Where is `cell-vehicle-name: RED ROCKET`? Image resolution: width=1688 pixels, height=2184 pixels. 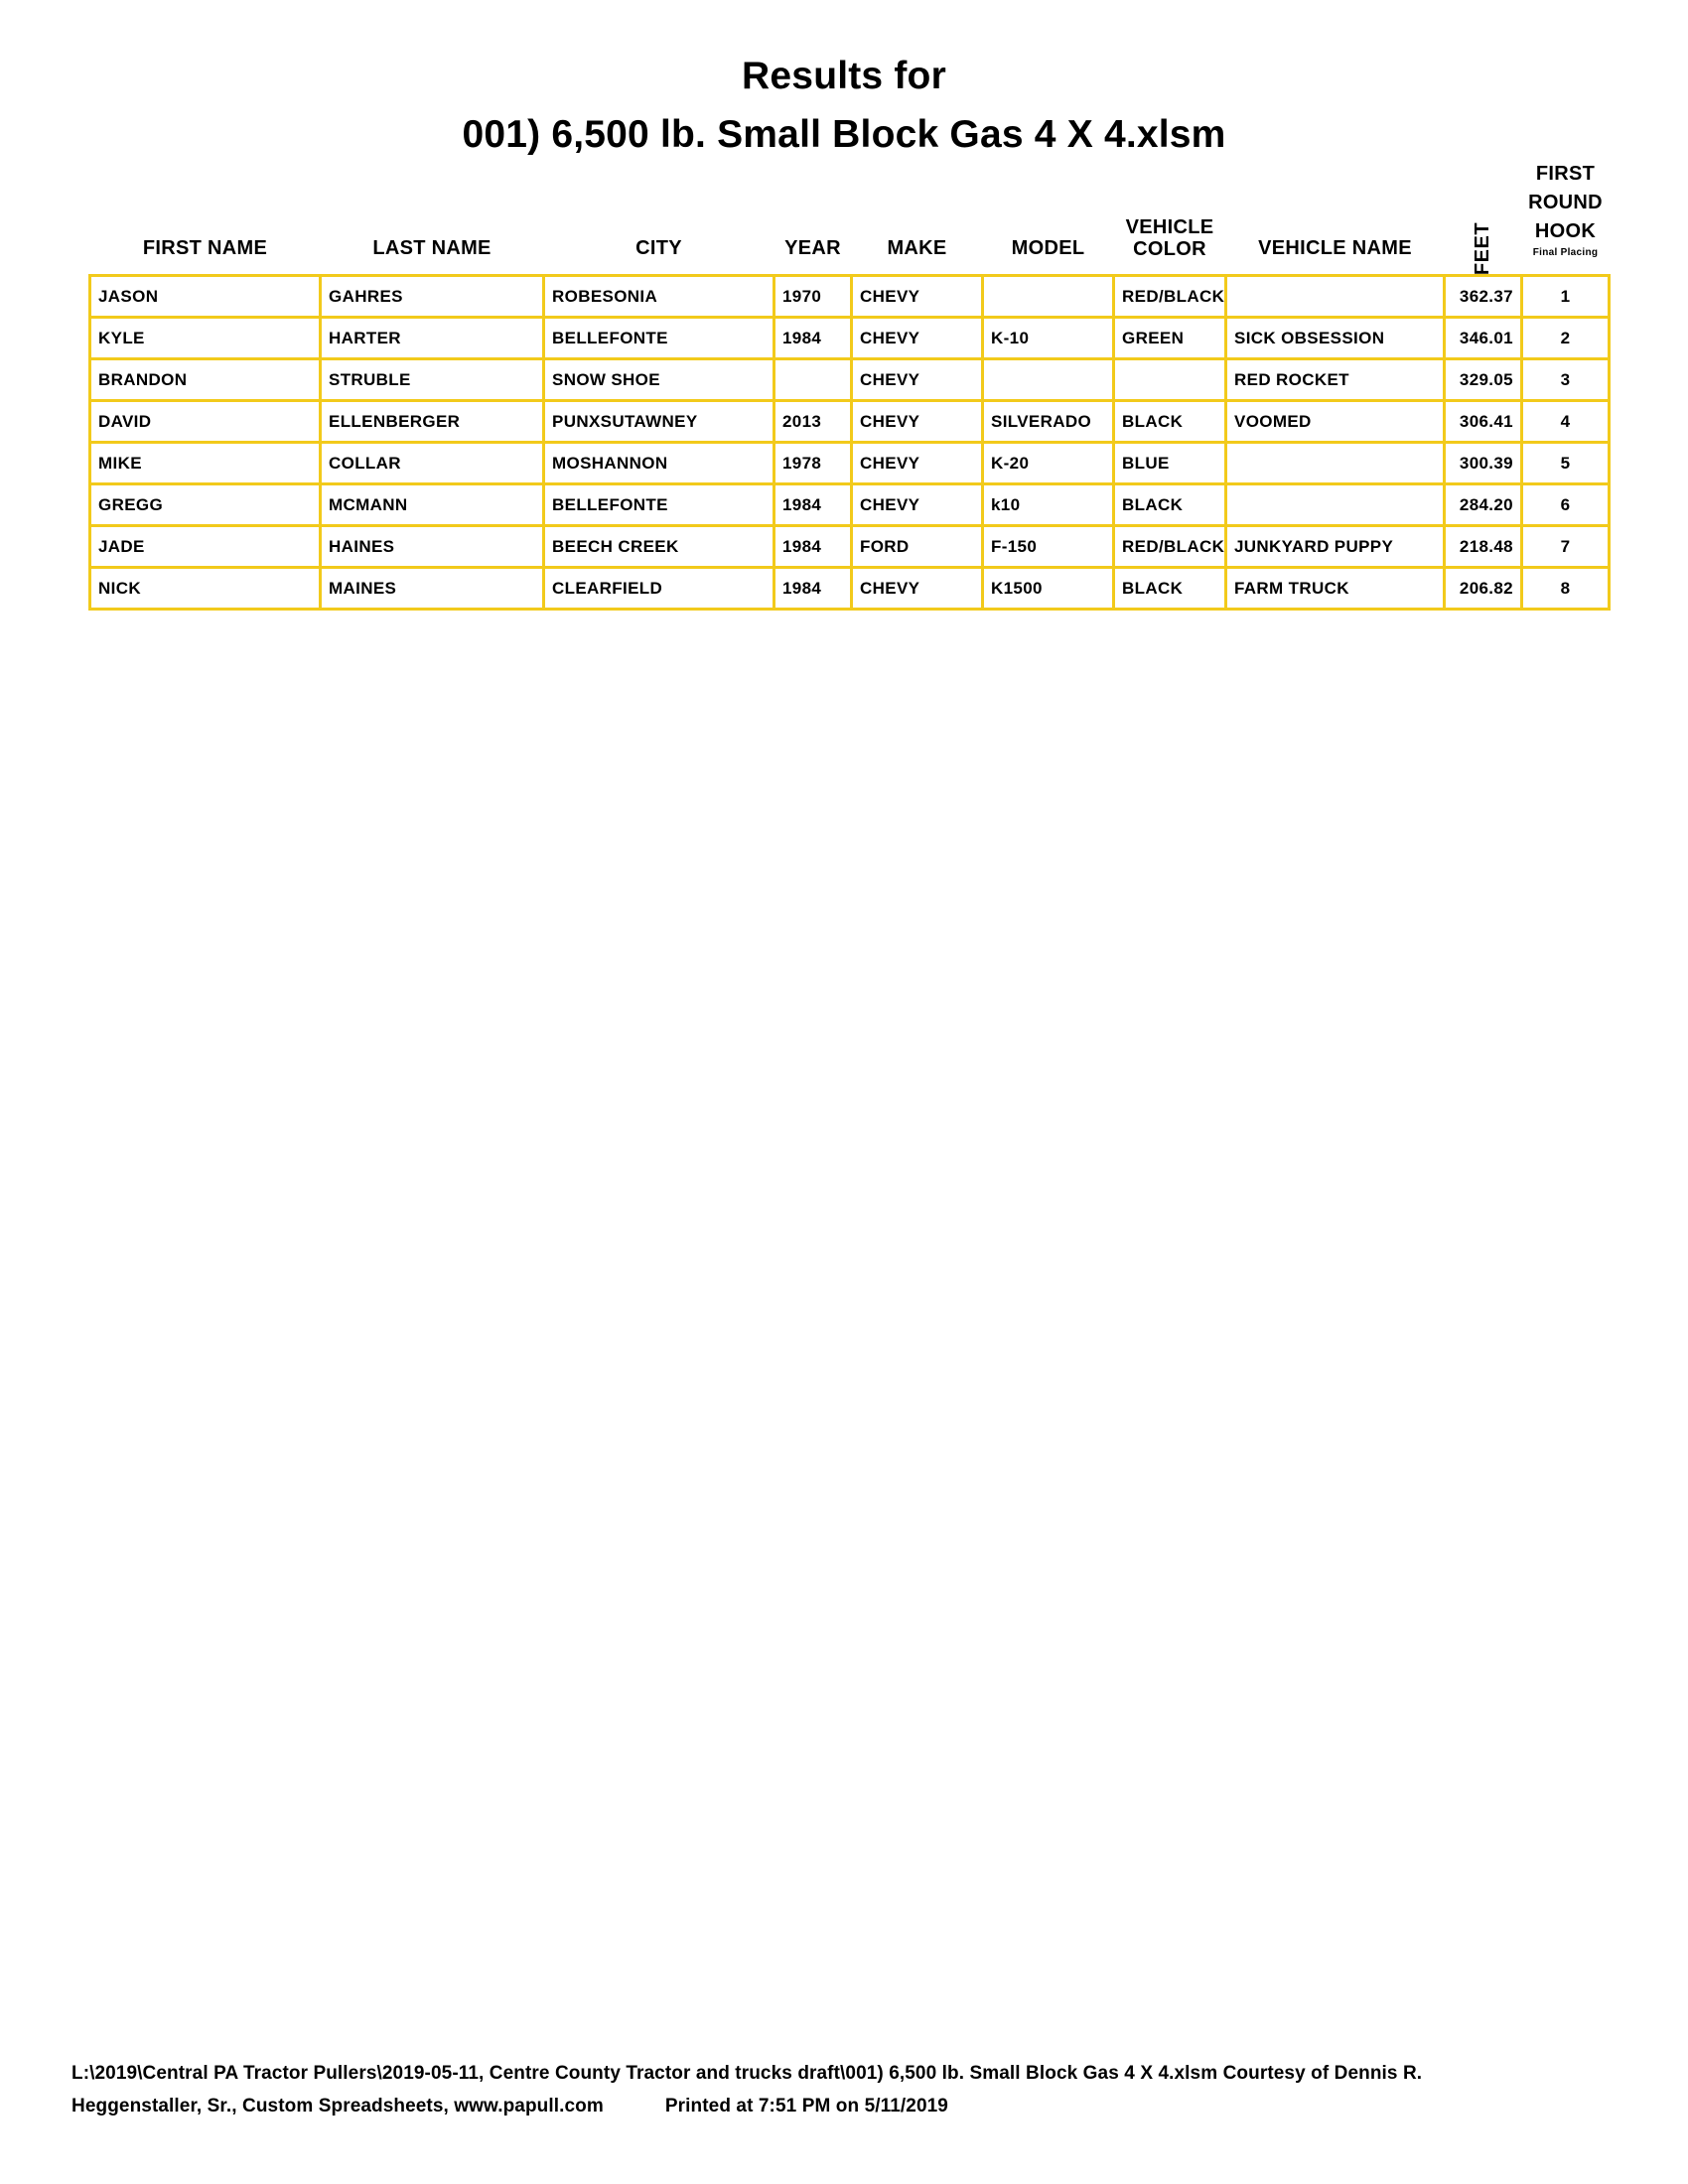 cell-vehicle-name: RED ROCKET is located at coordinates (1335, 380).